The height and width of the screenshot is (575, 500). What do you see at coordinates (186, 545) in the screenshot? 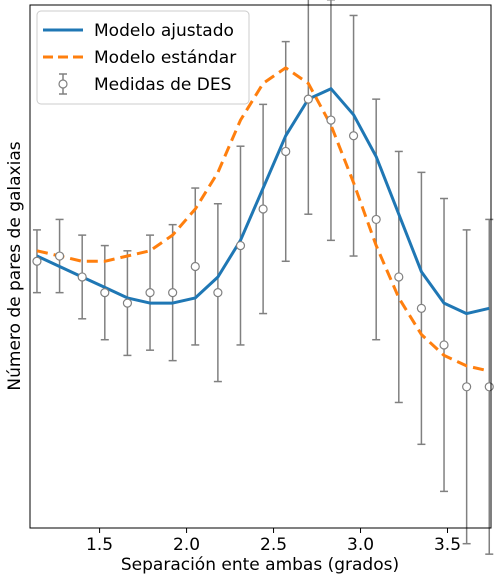
I see `x-tick-label-1: 2.0` at bounding box center [186, 545].